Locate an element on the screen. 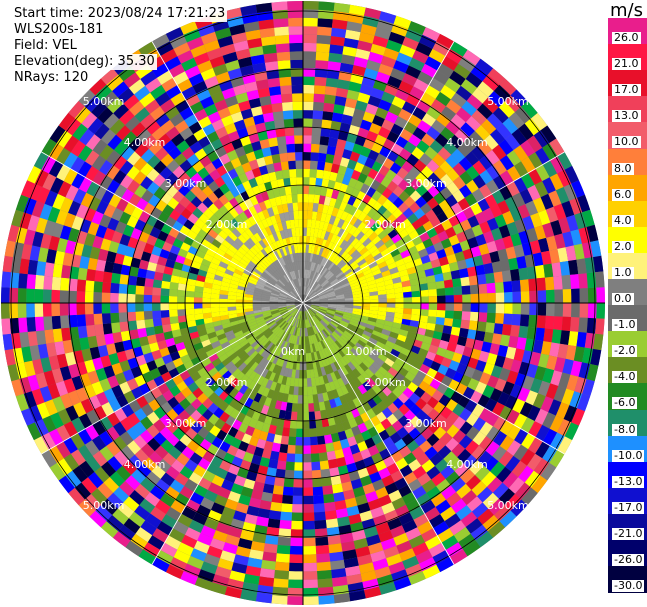 This screenshot has height=607, width=647. colorbar-tick-label: -4.0 is located at coordinates (625, 377).